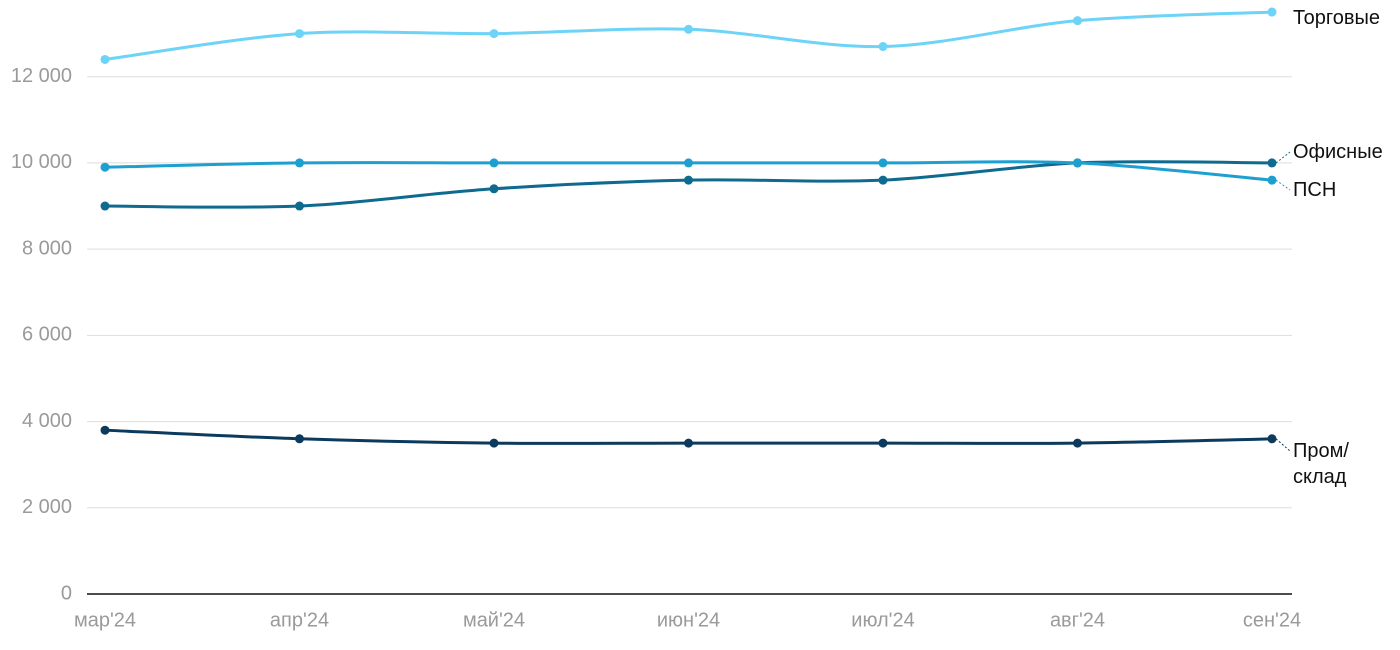 This screenshot has width=1400, height=650. Describe the element at coordinates (47, 248) in the screenshot. I see `y-tick-label: 8 000` at that location.